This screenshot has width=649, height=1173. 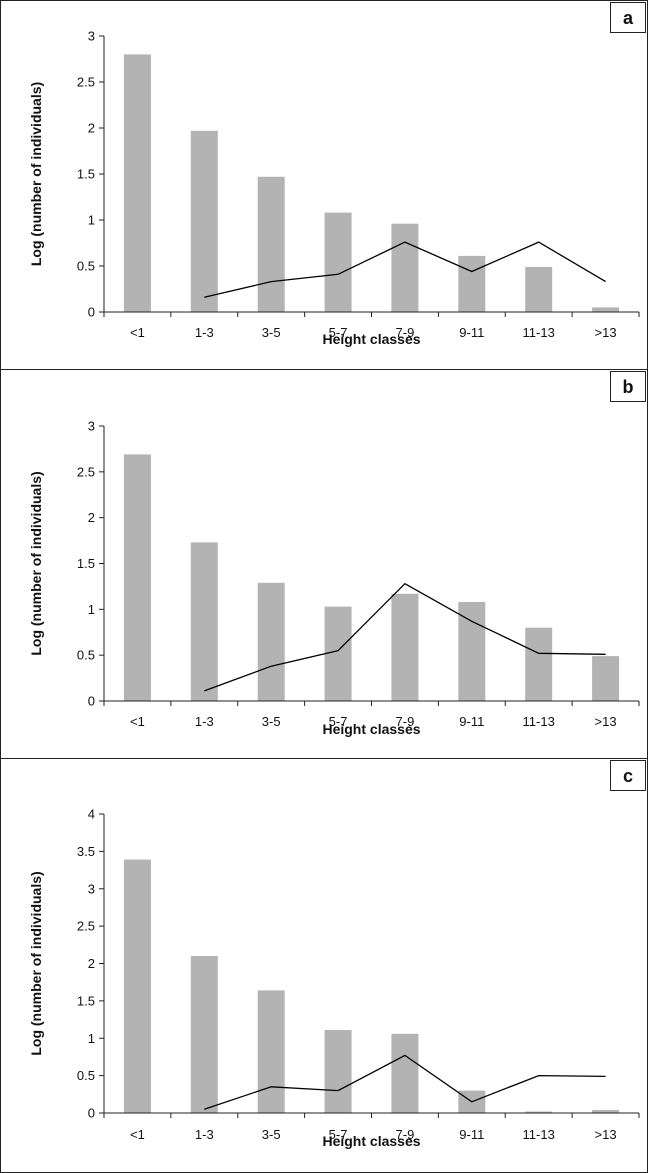 What do you see at coordinates (91, 814) in the screenshot?
I see `y-tick-label: 4` at bounding box center [91, 814].